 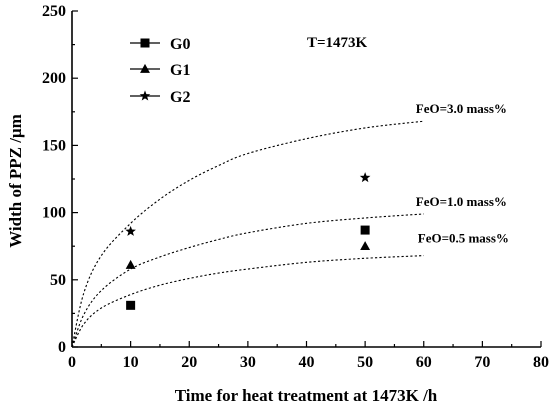 I want to click on fit-curve, so click(x=247, y=301).